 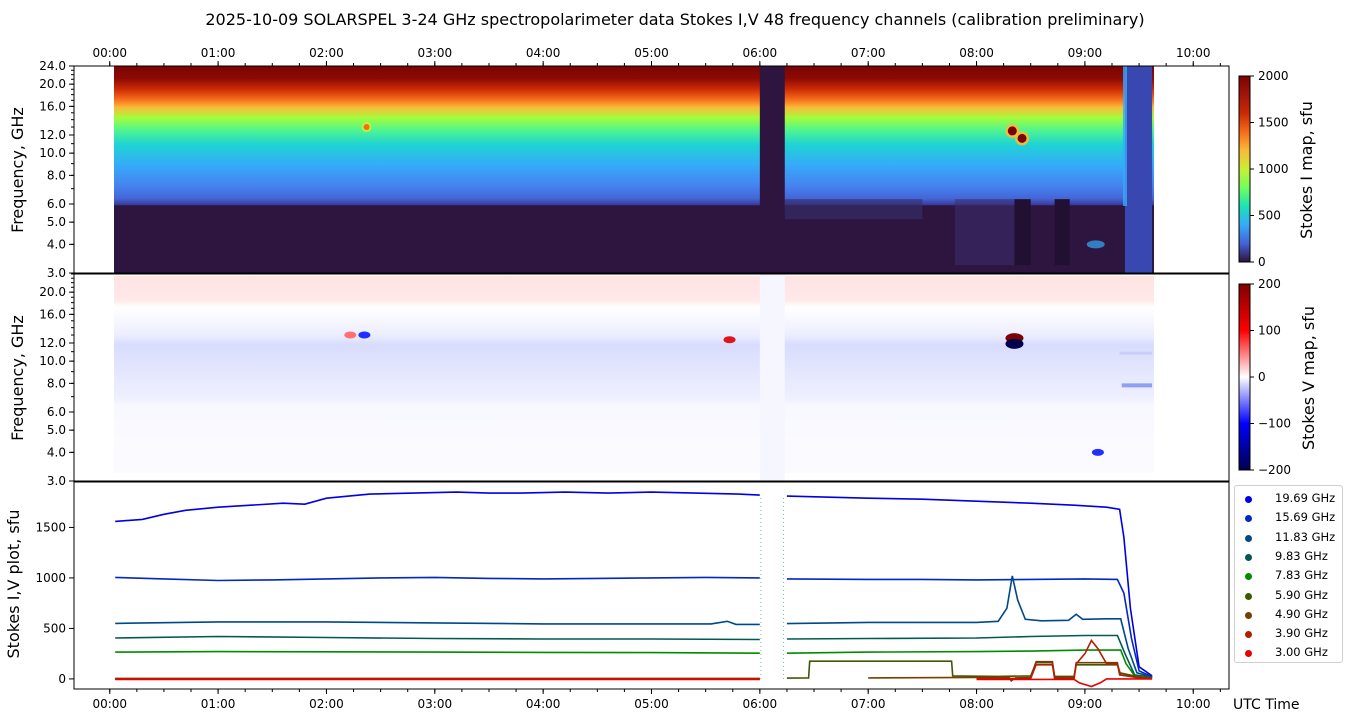 What do you see at coordinates (17, 170) in the screenshot?
I see `stokes-i-ylabel: Frequency, GHz` at bounding box center [17, 170].